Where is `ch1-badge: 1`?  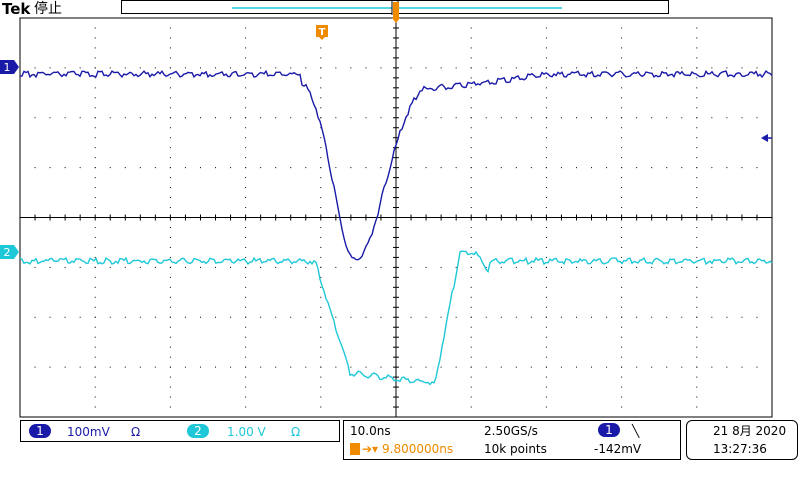
ch1-badge: 1 is located at coordinates (40, 431).